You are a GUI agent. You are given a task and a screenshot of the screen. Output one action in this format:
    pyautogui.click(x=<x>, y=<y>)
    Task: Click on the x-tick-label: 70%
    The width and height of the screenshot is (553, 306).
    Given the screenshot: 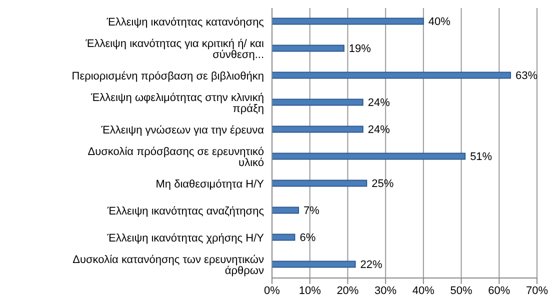 What is the action you would take?
    pyautogui.click(x=537, y=290)
    